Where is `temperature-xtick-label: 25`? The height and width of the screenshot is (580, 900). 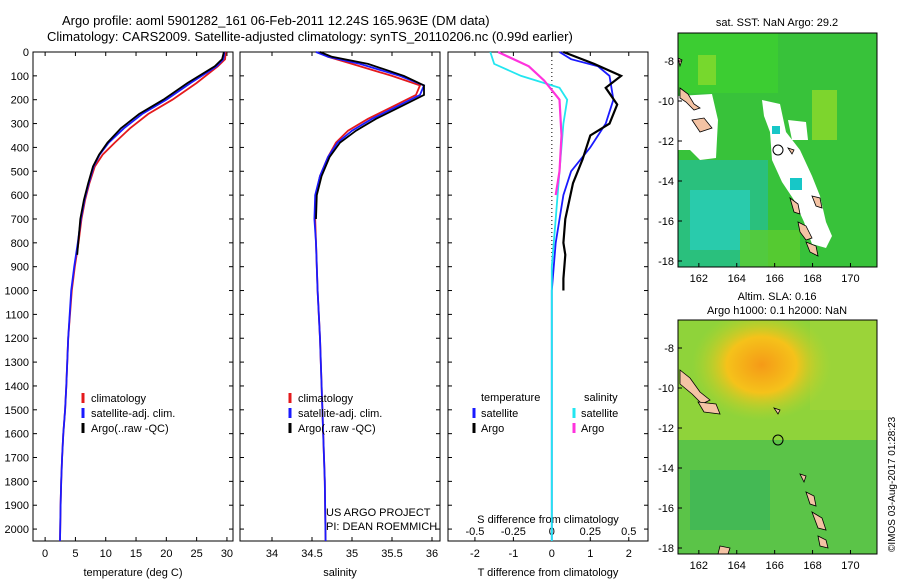 temperature-xtick-label: 25 is located at coordinates (197, 554).